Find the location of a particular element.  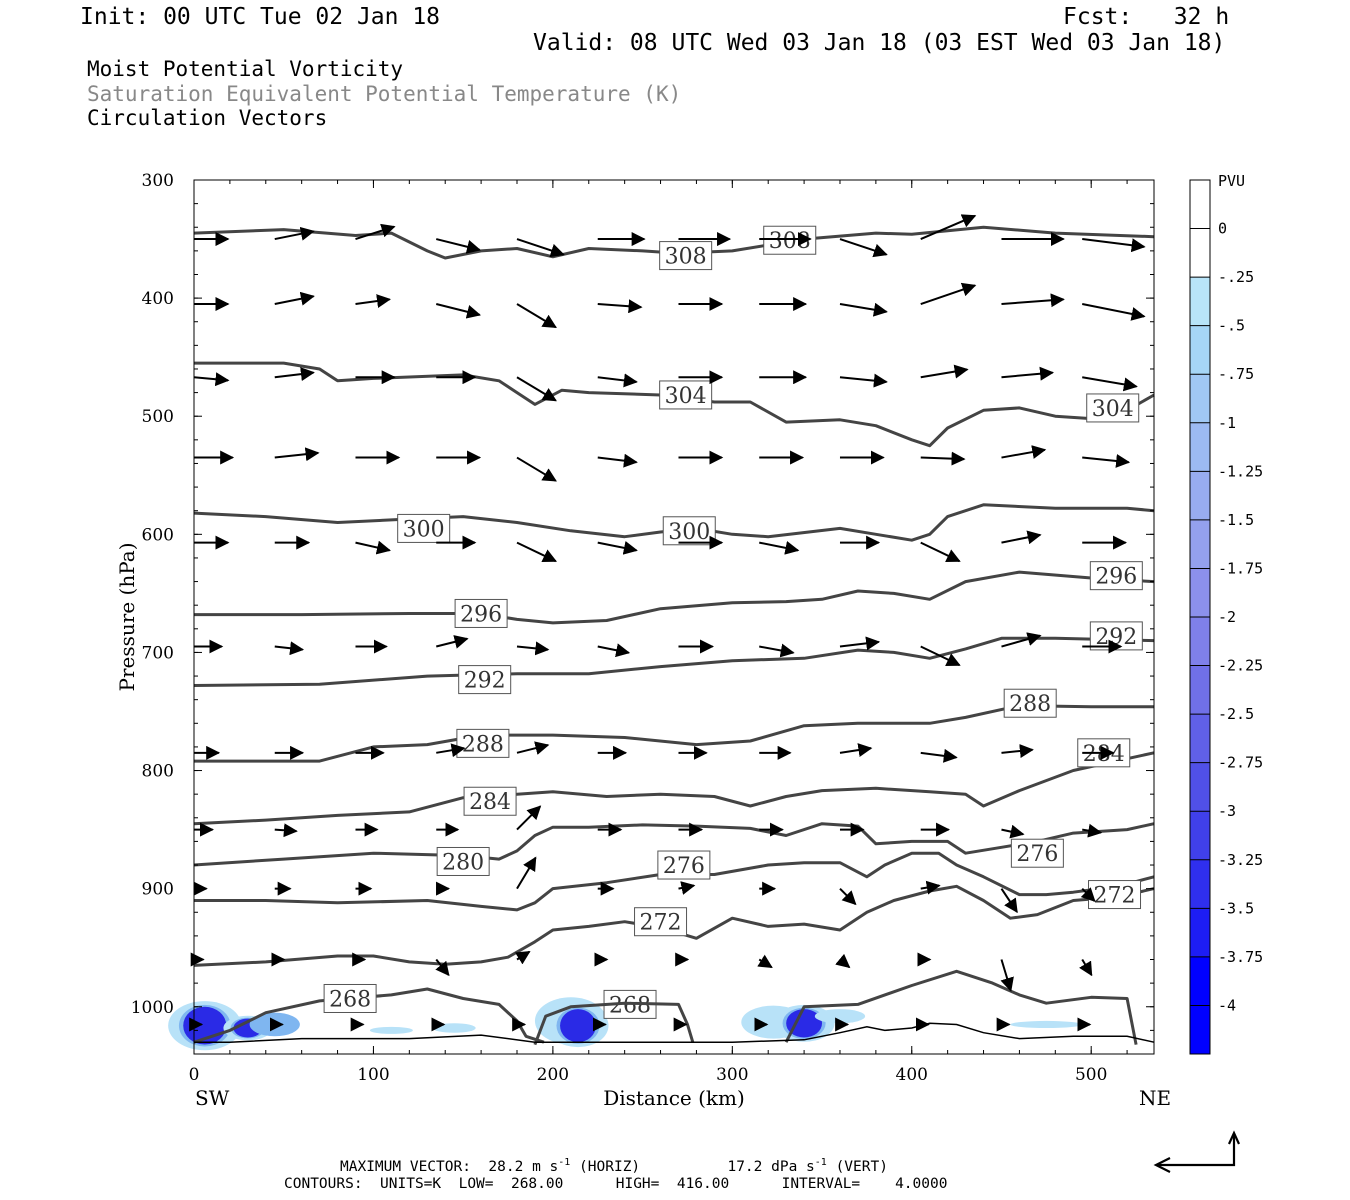

isentrope-surface is located at coordinates (961, 1007).